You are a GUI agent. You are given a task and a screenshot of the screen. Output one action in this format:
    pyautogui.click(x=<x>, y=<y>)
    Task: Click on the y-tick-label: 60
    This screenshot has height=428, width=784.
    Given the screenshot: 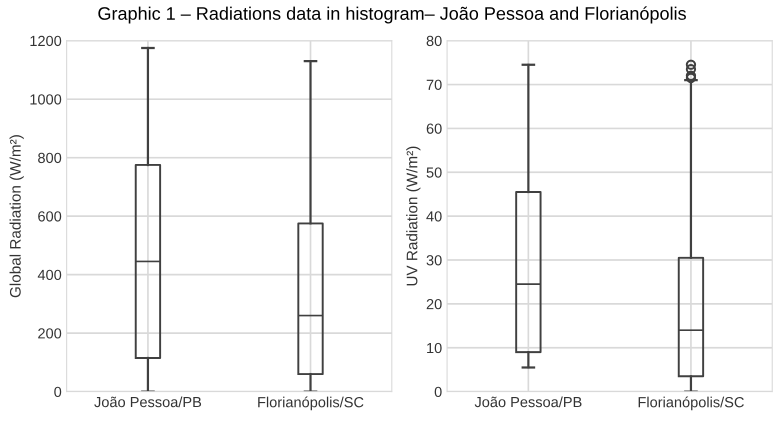 What is the action you would take?
    pyautogui.click(x=434, y=129)
    